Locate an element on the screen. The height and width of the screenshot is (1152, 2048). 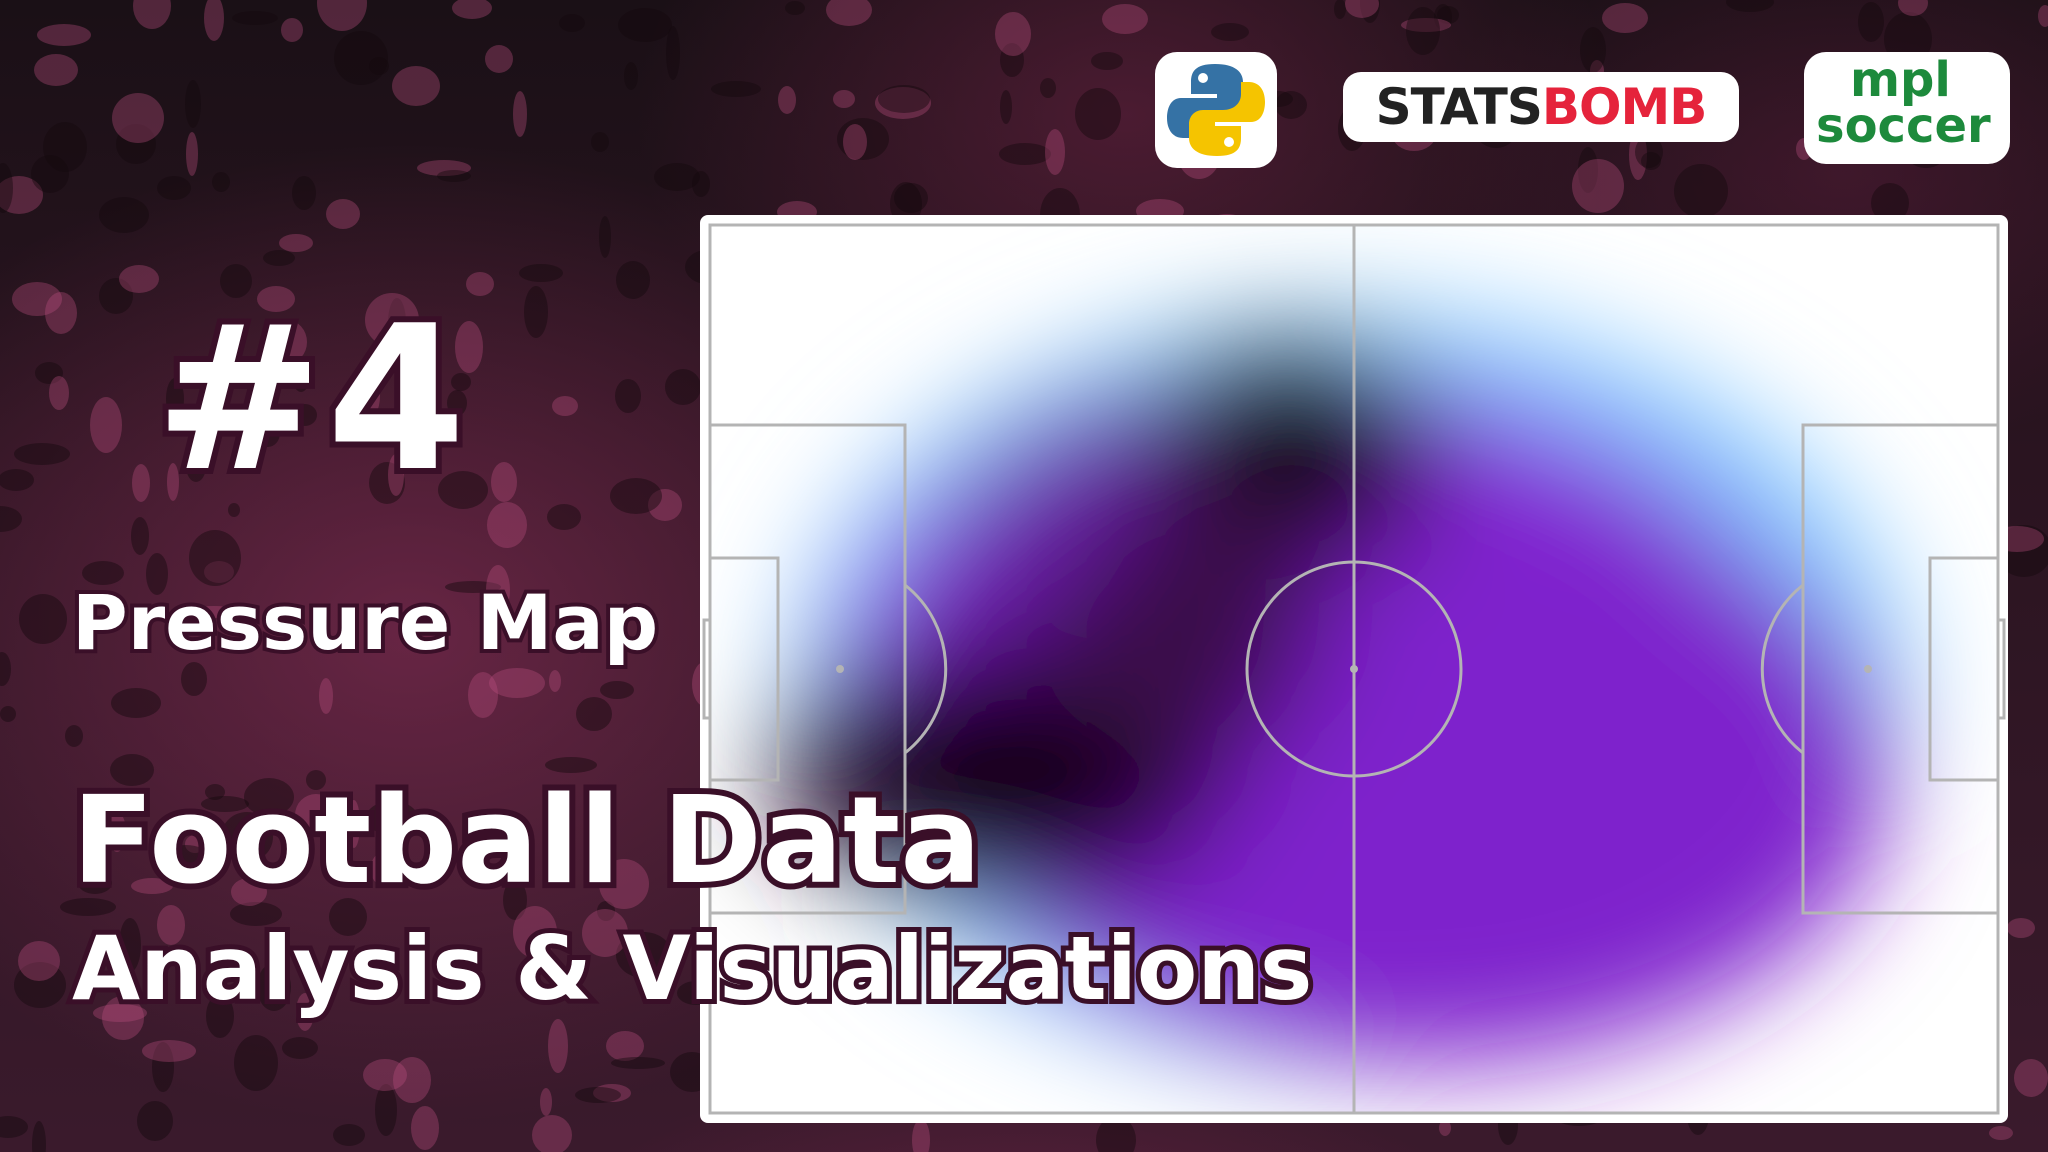
issue-number: #4 is located at coordinates (310, 399).